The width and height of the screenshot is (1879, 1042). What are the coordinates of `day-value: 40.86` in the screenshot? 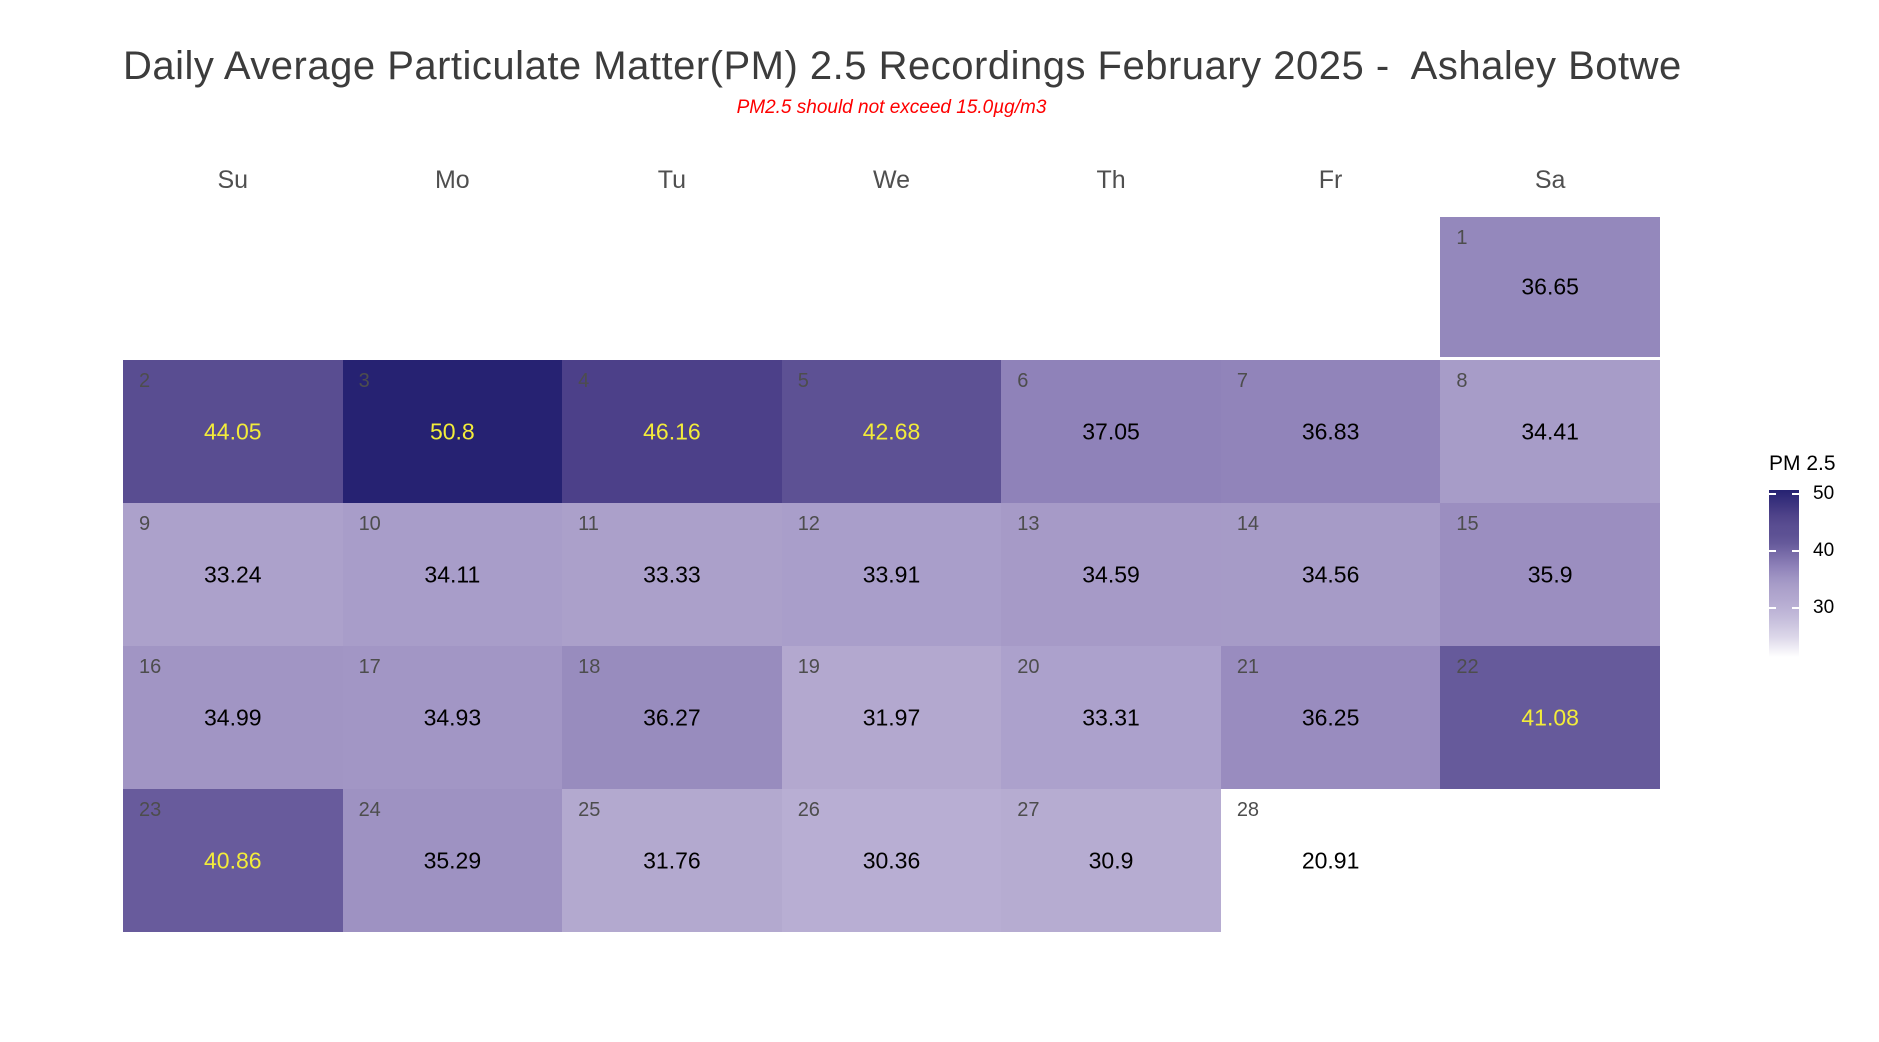 It's located at (233, 860).